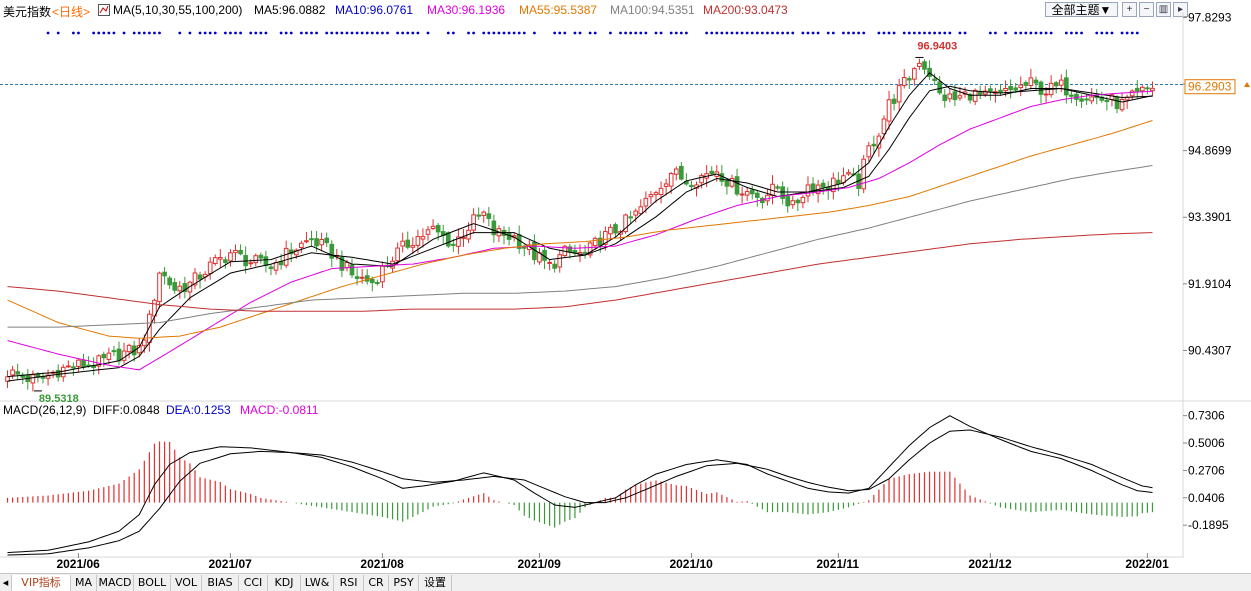  Describe the element at coordinates (376, 583) in the screenshot. I see `tab-10: CR` at that location.